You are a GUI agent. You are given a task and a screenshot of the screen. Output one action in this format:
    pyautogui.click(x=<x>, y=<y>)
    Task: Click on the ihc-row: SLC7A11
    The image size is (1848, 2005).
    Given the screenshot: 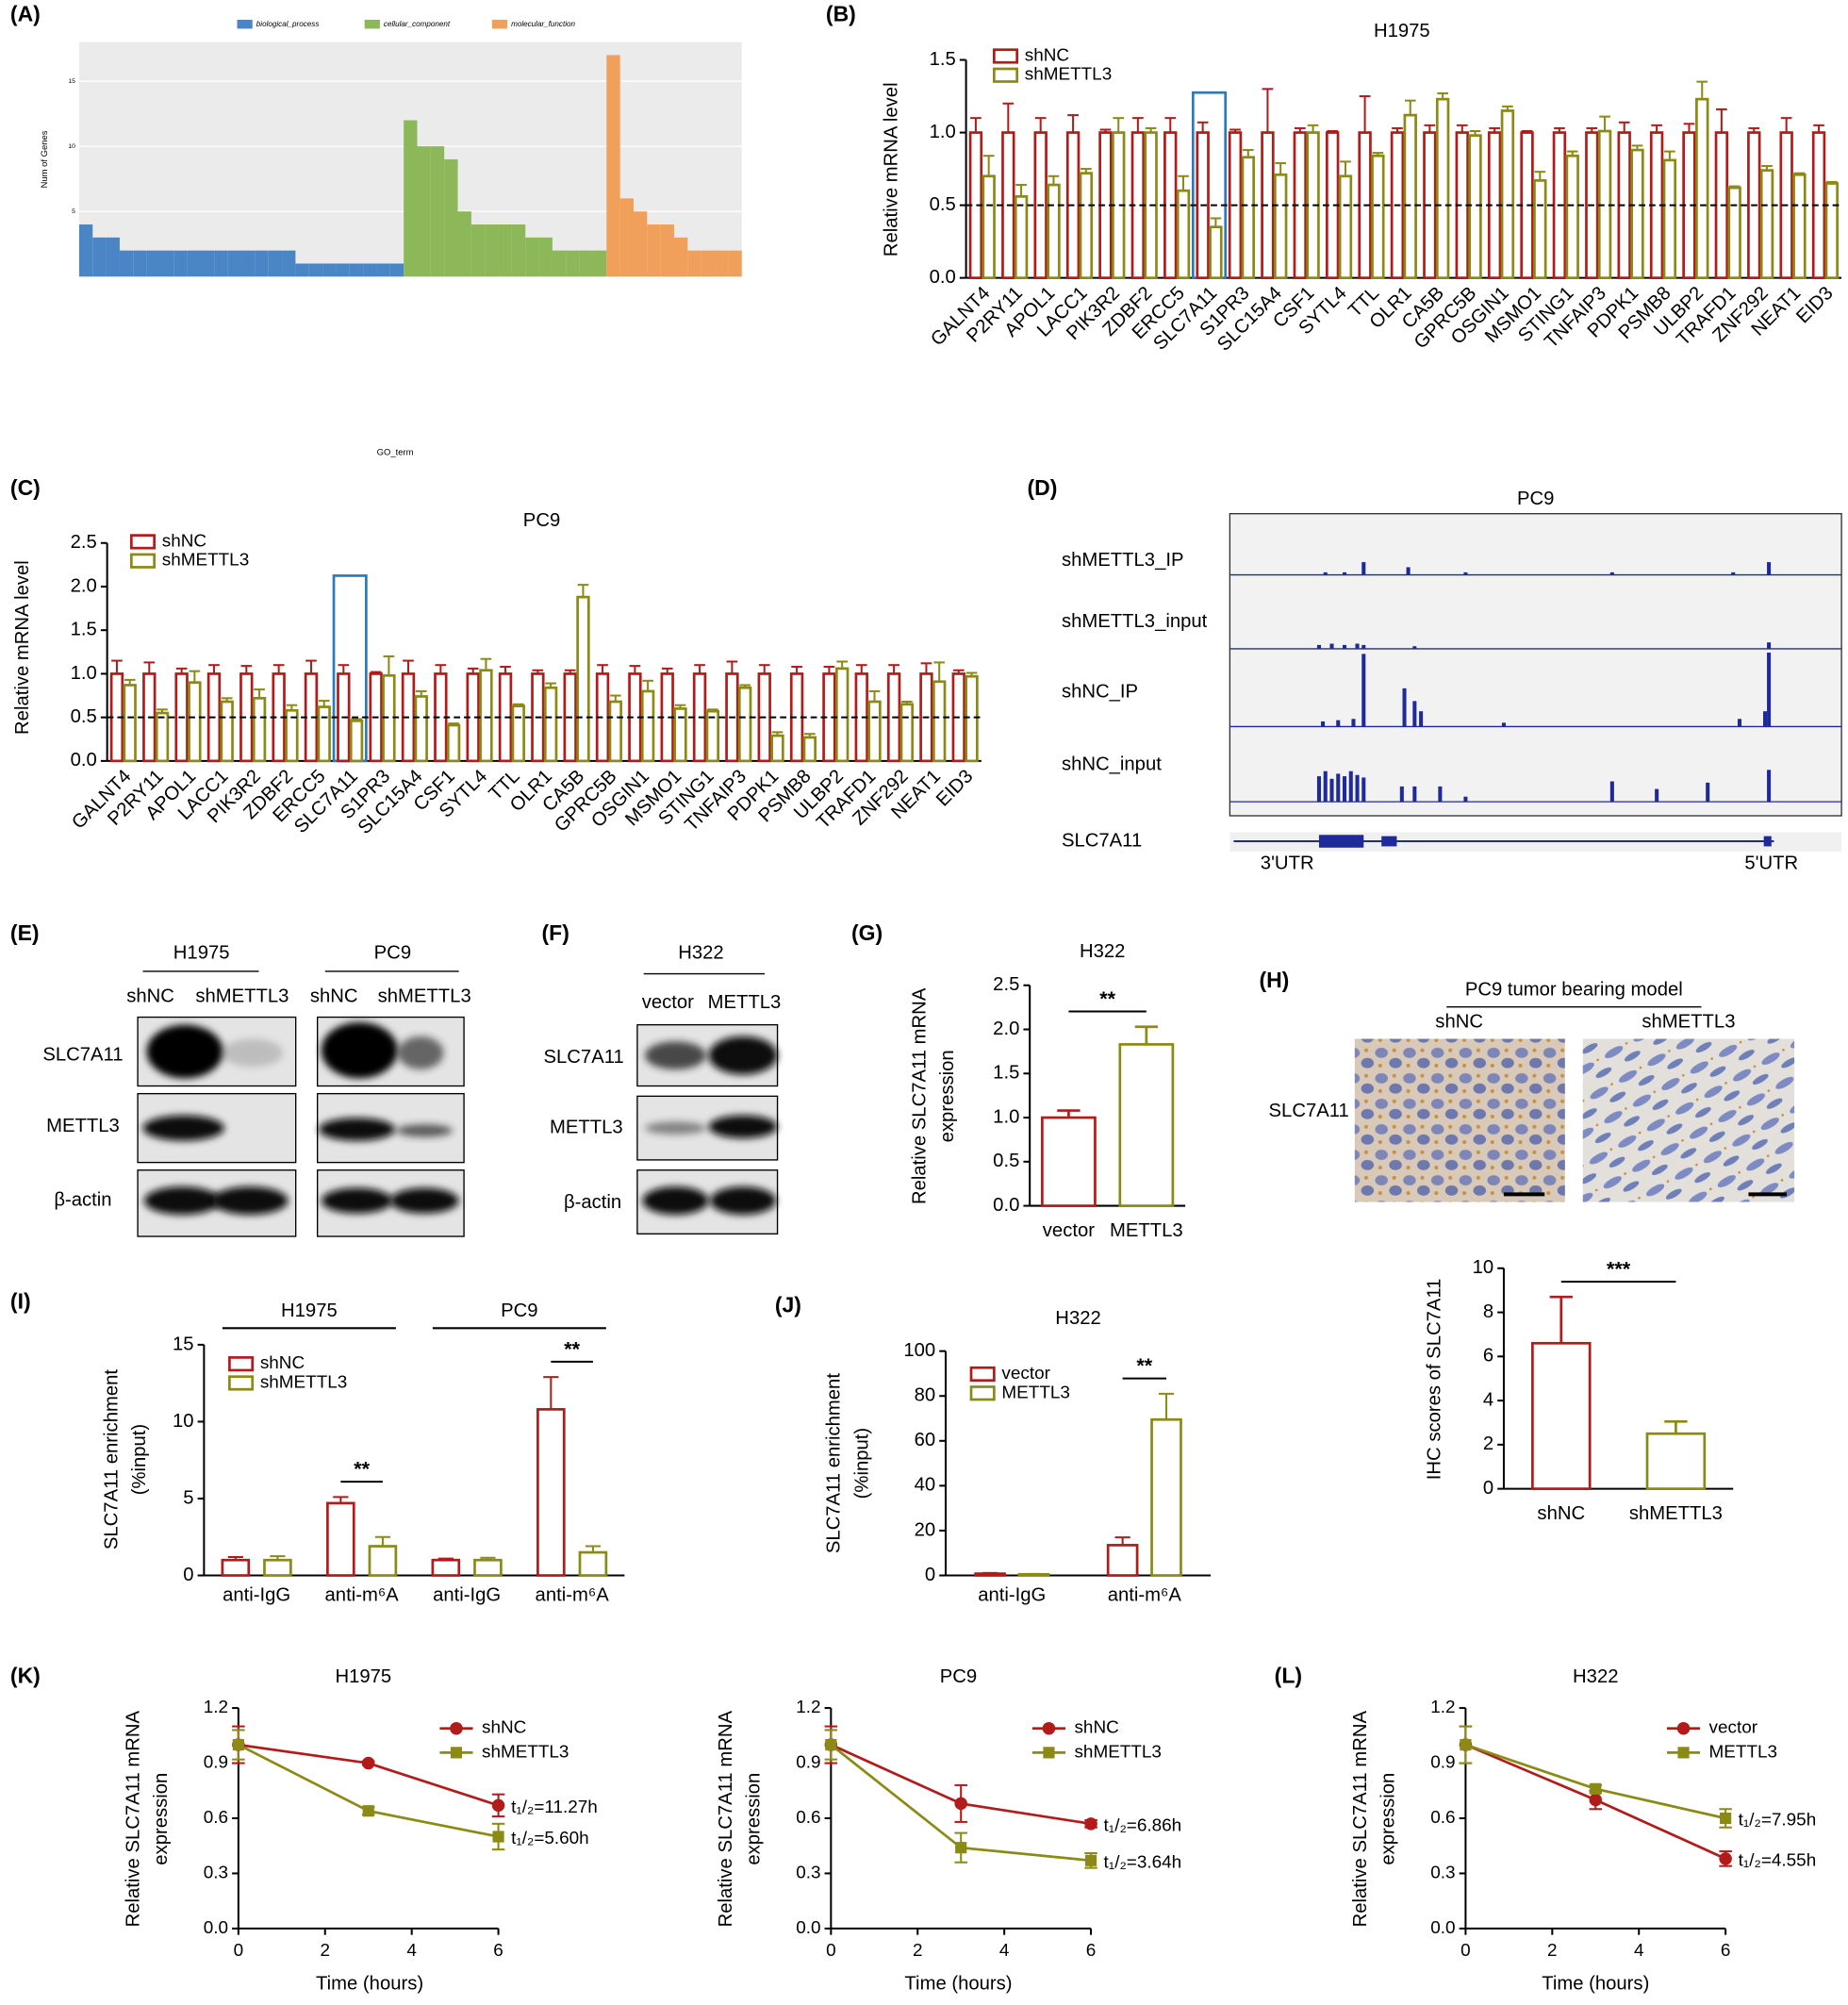 What is the action you would take?
    pyautogui.click(x=1309, y=1111)
    